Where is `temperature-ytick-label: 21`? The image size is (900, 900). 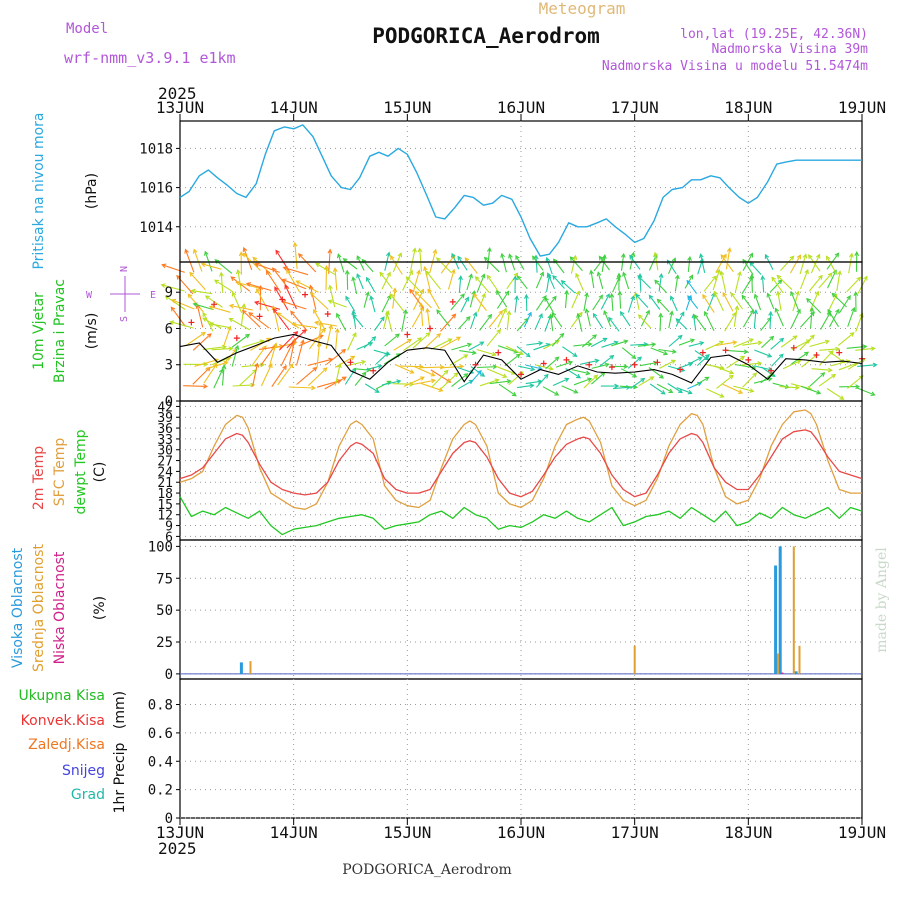 temperature-ytick-label: 21 is located at coordinates (165, 483).